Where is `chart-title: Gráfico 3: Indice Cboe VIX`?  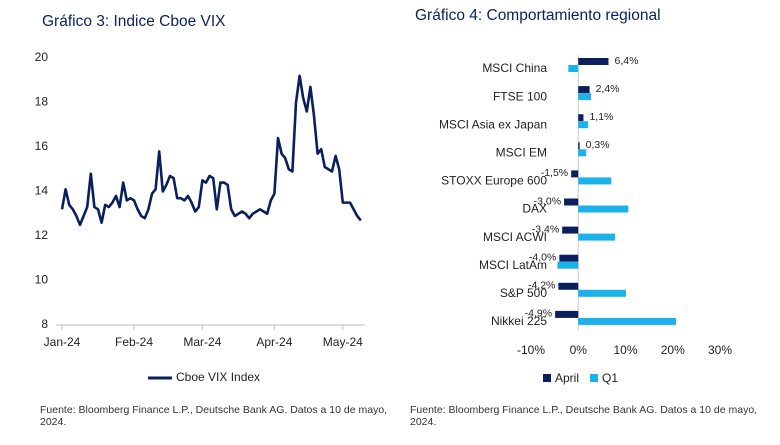 chart-title: Gráfico 3: Indice Cboe VIX is located at coordinates (134, 21).